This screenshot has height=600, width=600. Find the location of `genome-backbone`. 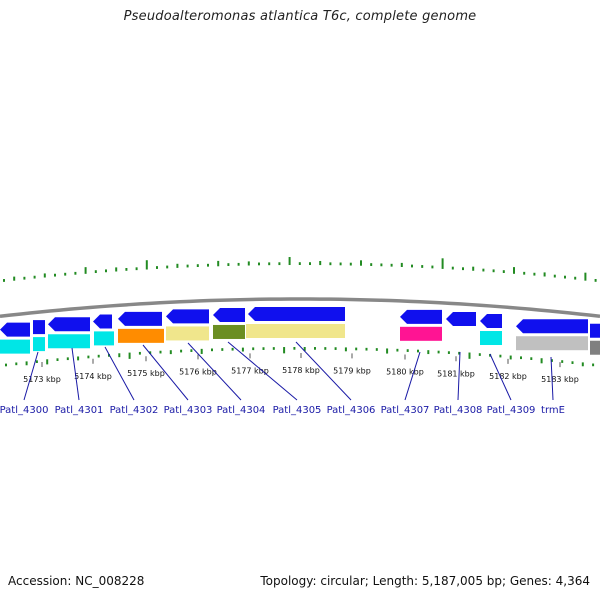

genome-backbone is located at coordinates (300, 308).